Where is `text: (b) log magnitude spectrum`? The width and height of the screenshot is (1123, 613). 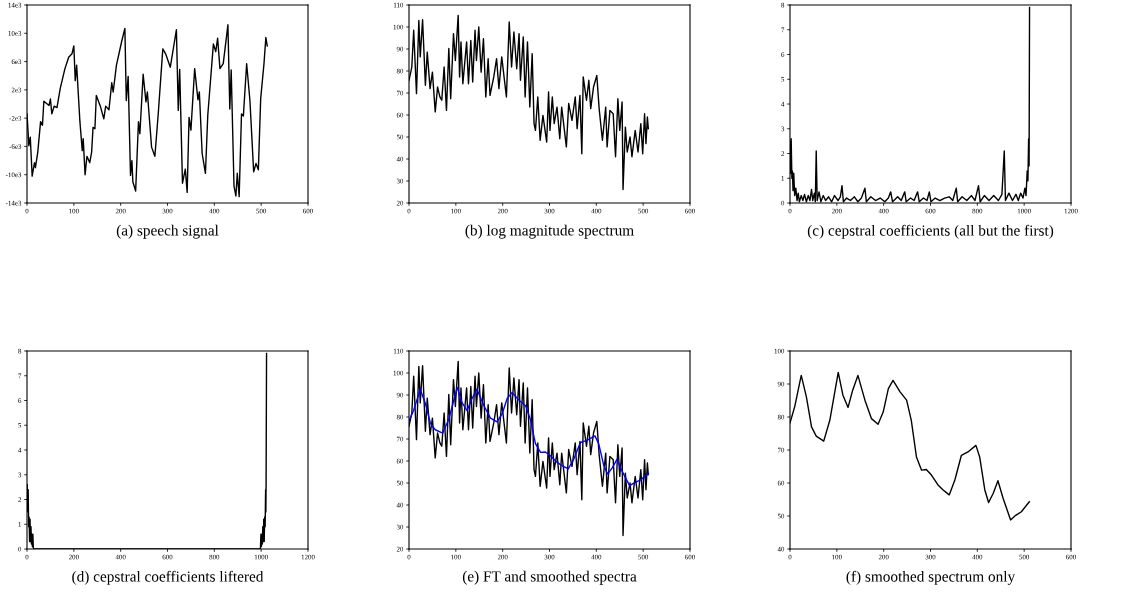 text: (b) log magnitude spectrum is located at coordinates (549, 231).